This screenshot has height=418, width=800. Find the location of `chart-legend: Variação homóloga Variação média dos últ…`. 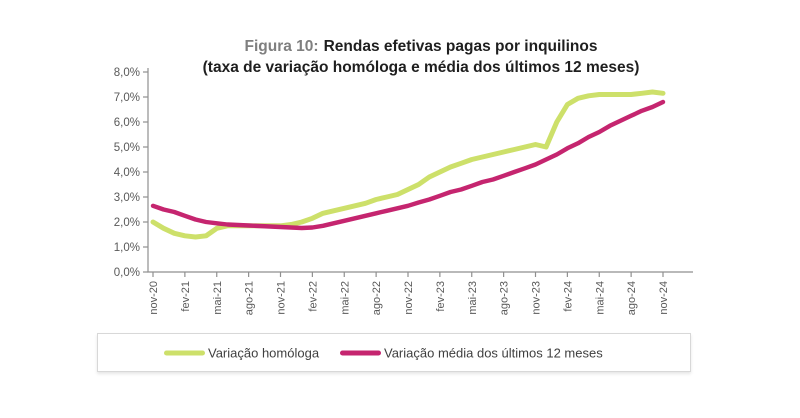

chart-legend: Variação homóloga Variação média dos últ… is located at coordinates (394, 352).